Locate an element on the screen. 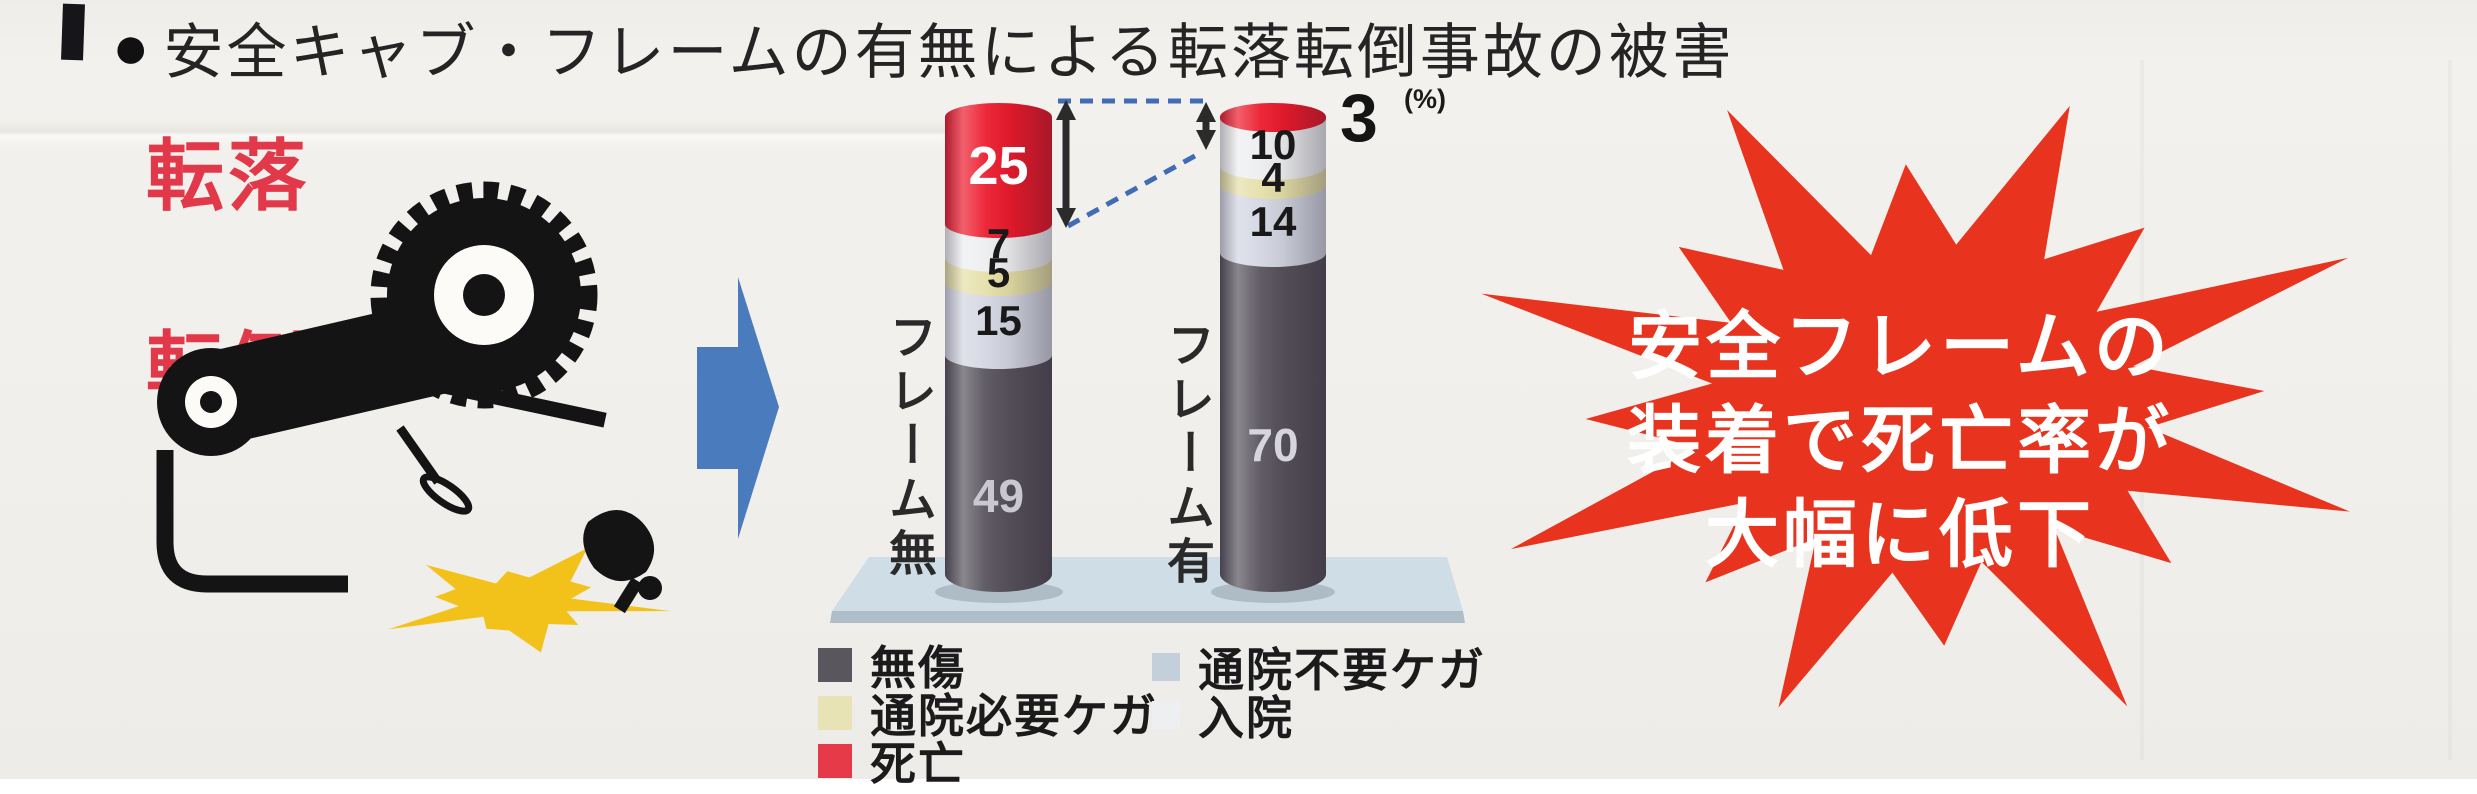 The height and width of the screenshot is (794, 2477). legend-item: 通院必要ケガ is located at coordinates (988, 713).